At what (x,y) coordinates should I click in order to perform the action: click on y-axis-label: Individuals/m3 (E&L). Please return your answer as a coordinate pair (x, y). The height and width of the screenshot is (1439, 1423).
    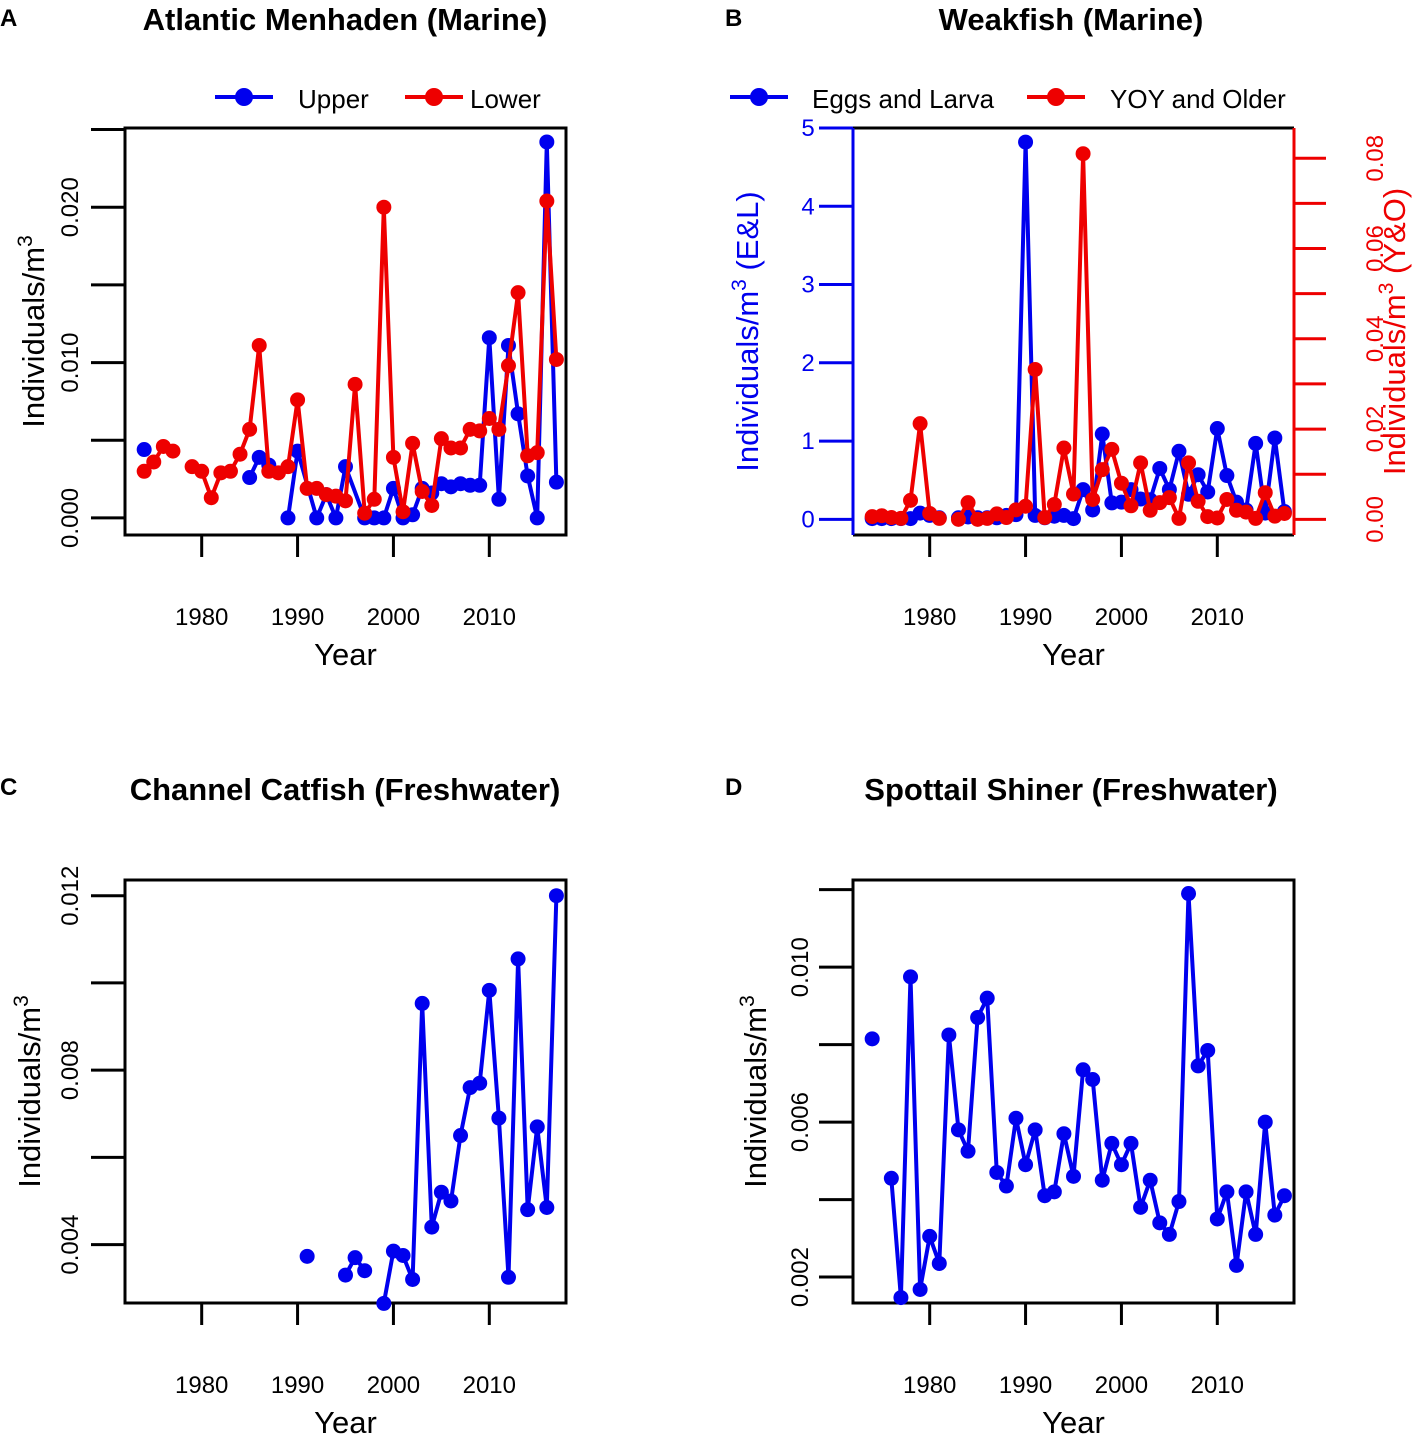
    Looking at the image, I should click on (746, 331).